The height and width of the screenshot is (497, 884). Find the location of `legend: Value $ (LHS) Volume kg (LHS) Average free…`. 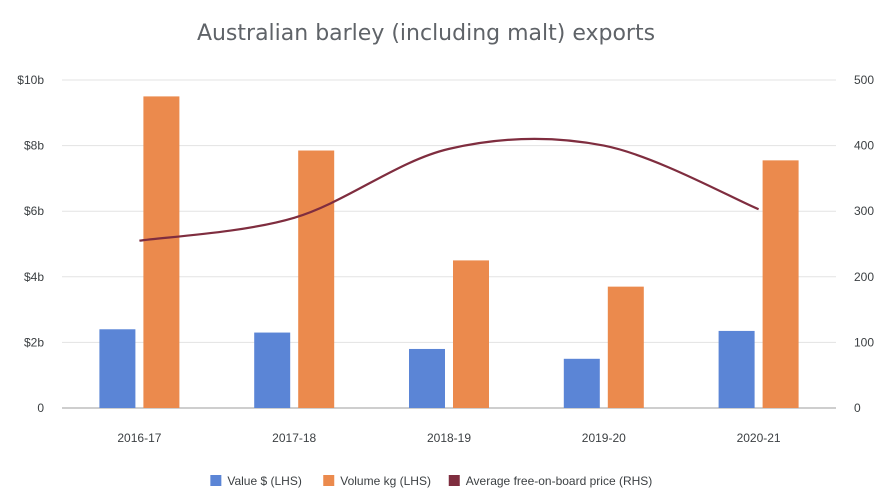

legend: Value $ (LHS) Volume kg (LHS) Average free… is located at coordinates (431, 481).